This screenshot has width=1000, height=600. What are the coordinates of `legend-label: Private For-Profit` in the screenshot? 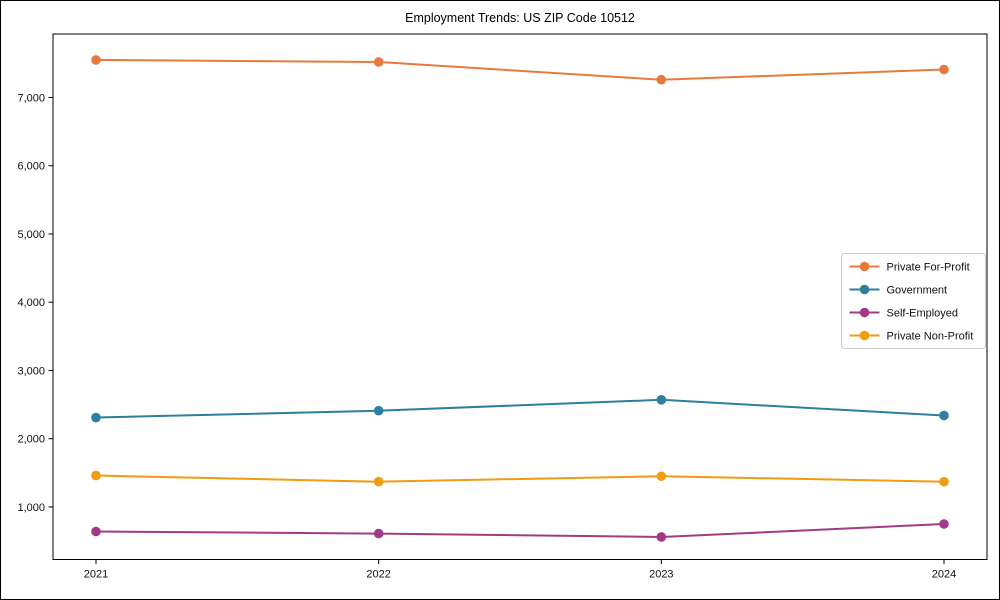 It's located at (928, 267).